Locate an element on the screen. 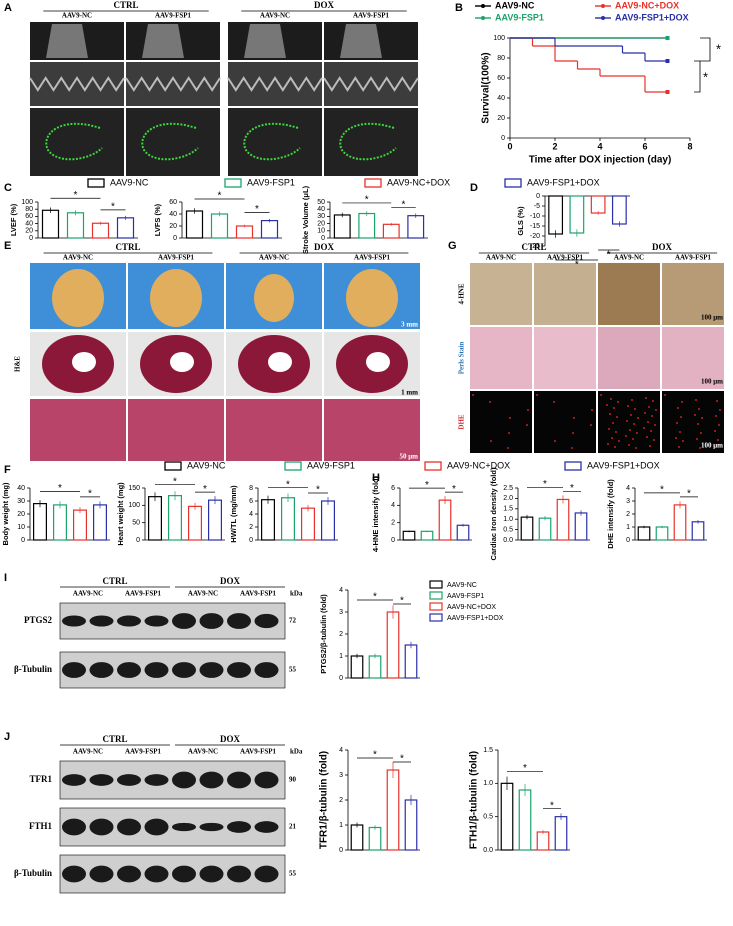  x-axis-label: Time after DOX injection (day) is located at coordinates (600, 160).